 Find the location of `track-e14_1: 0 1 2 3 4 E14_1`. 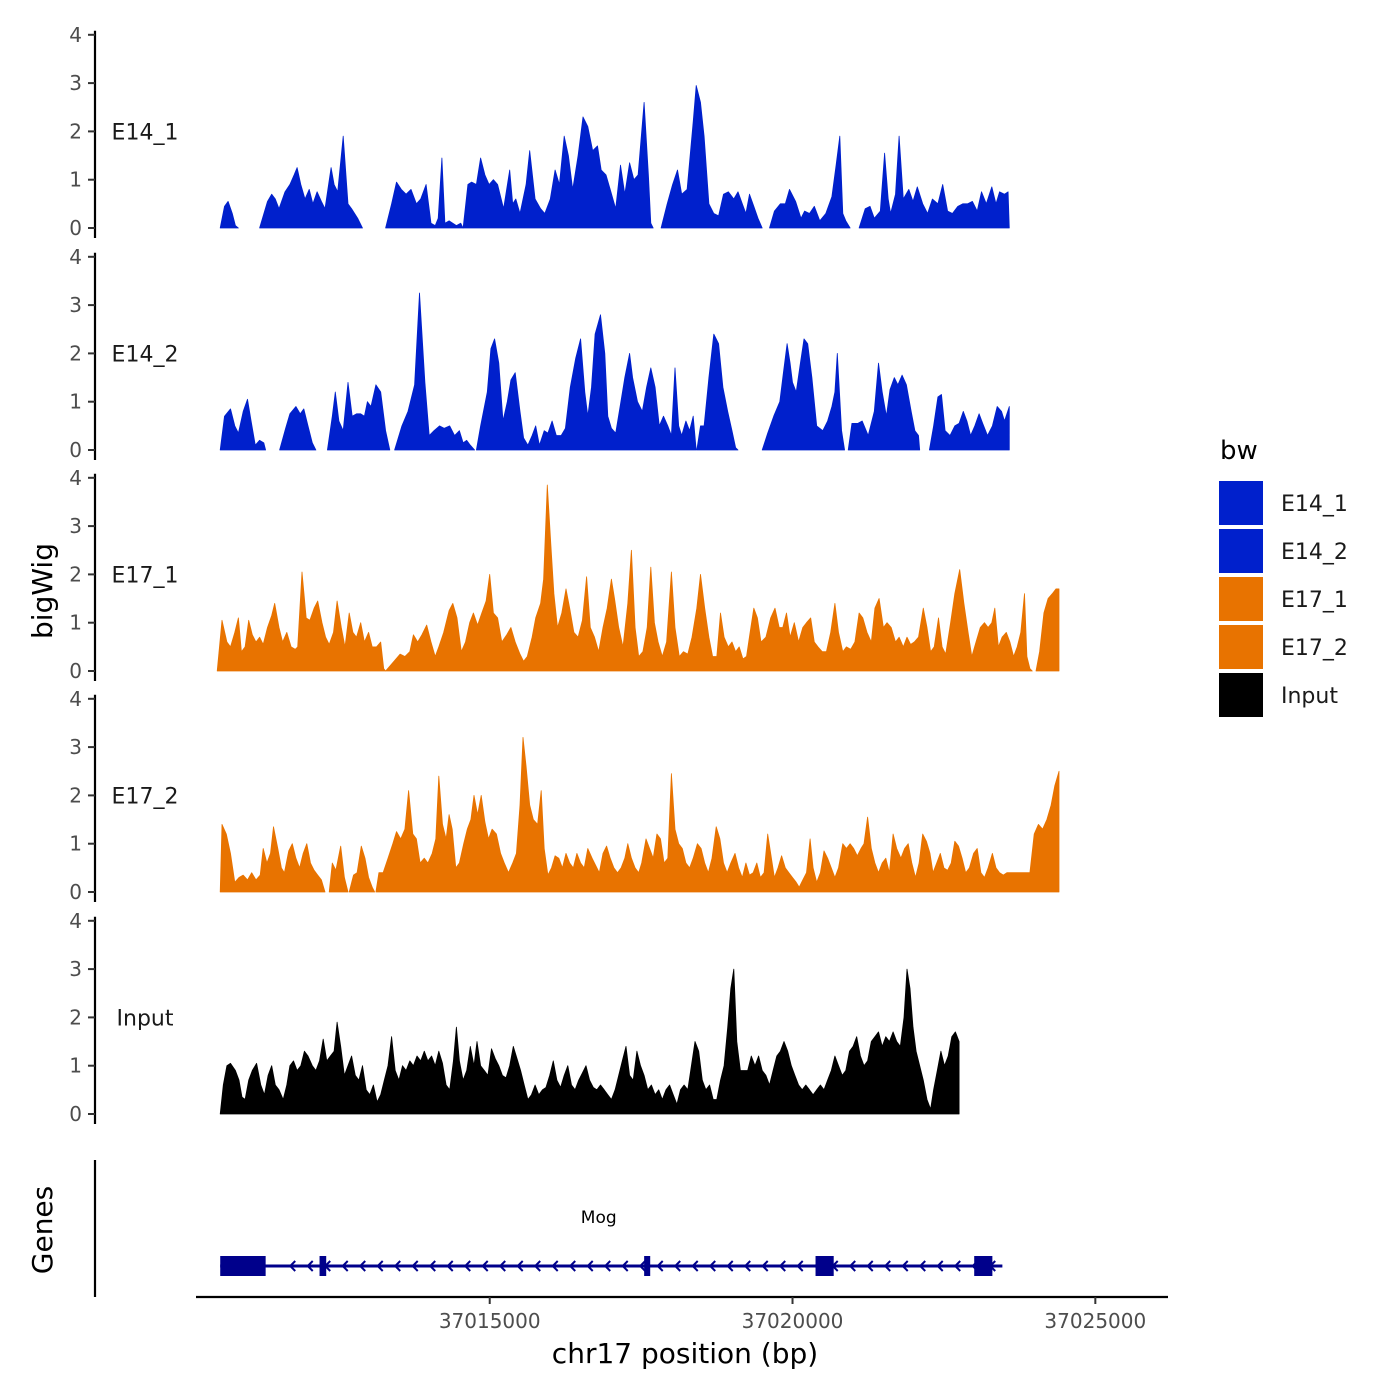

track-e14_1: 0 1 2 3 4 E14_1 is located at coordinates (539, 131).